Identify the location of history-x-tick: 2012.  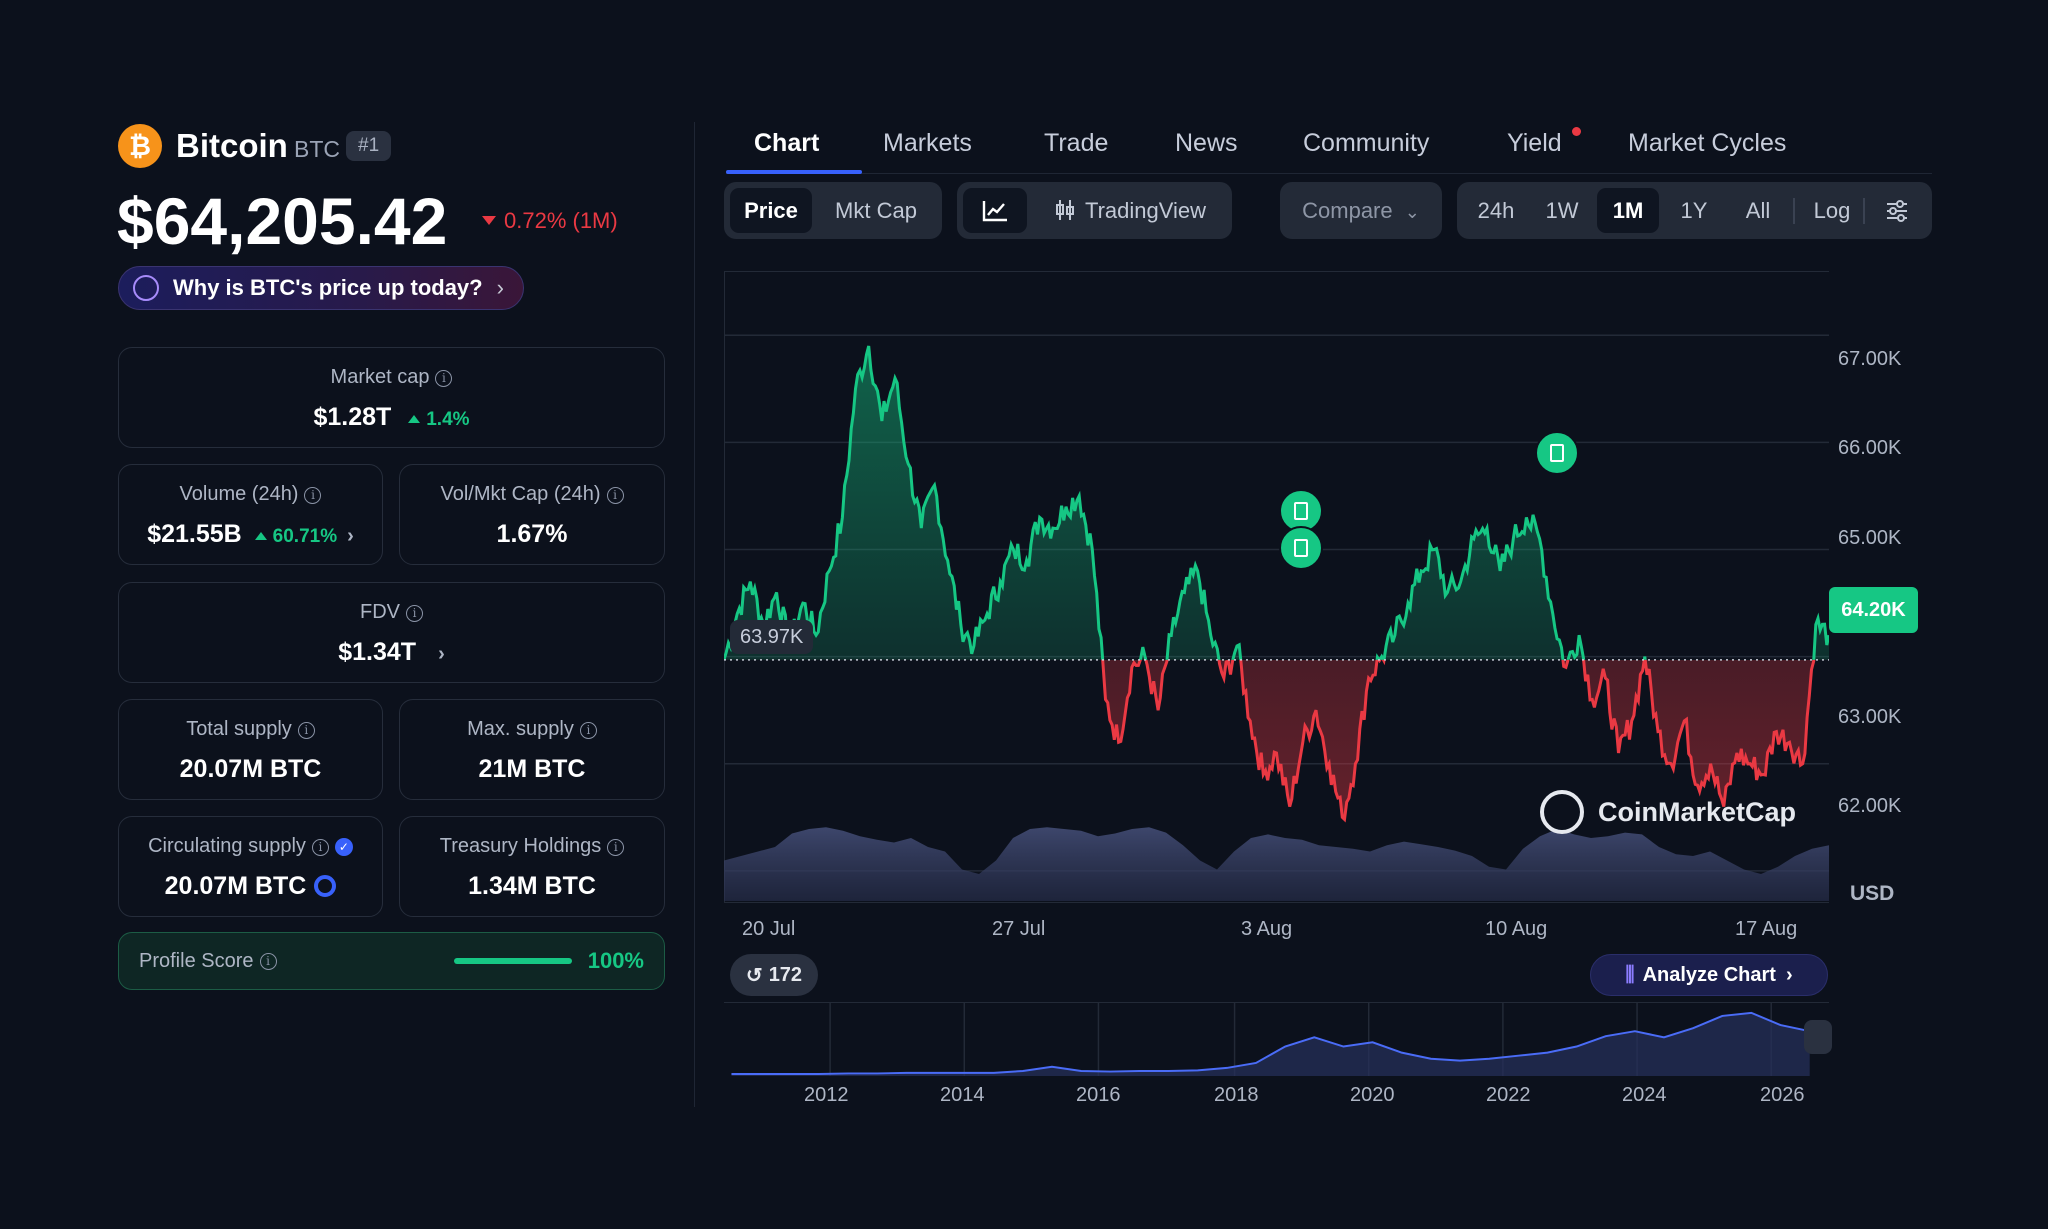
(826, 1095).